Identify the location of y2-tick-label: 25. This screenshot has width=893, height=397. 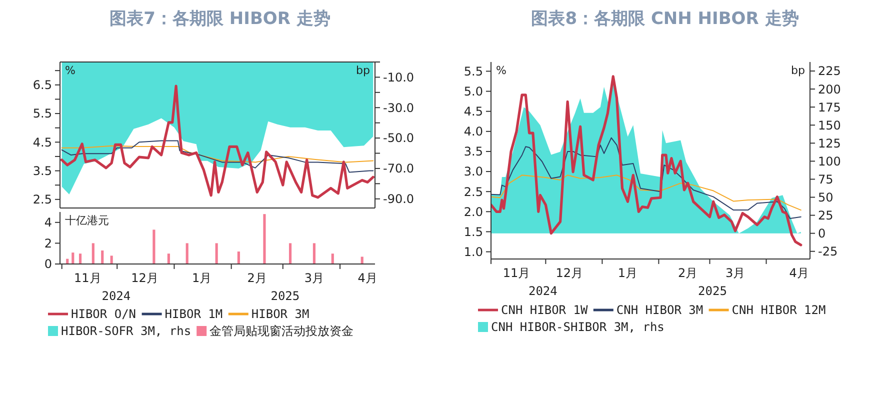
(826, 215).